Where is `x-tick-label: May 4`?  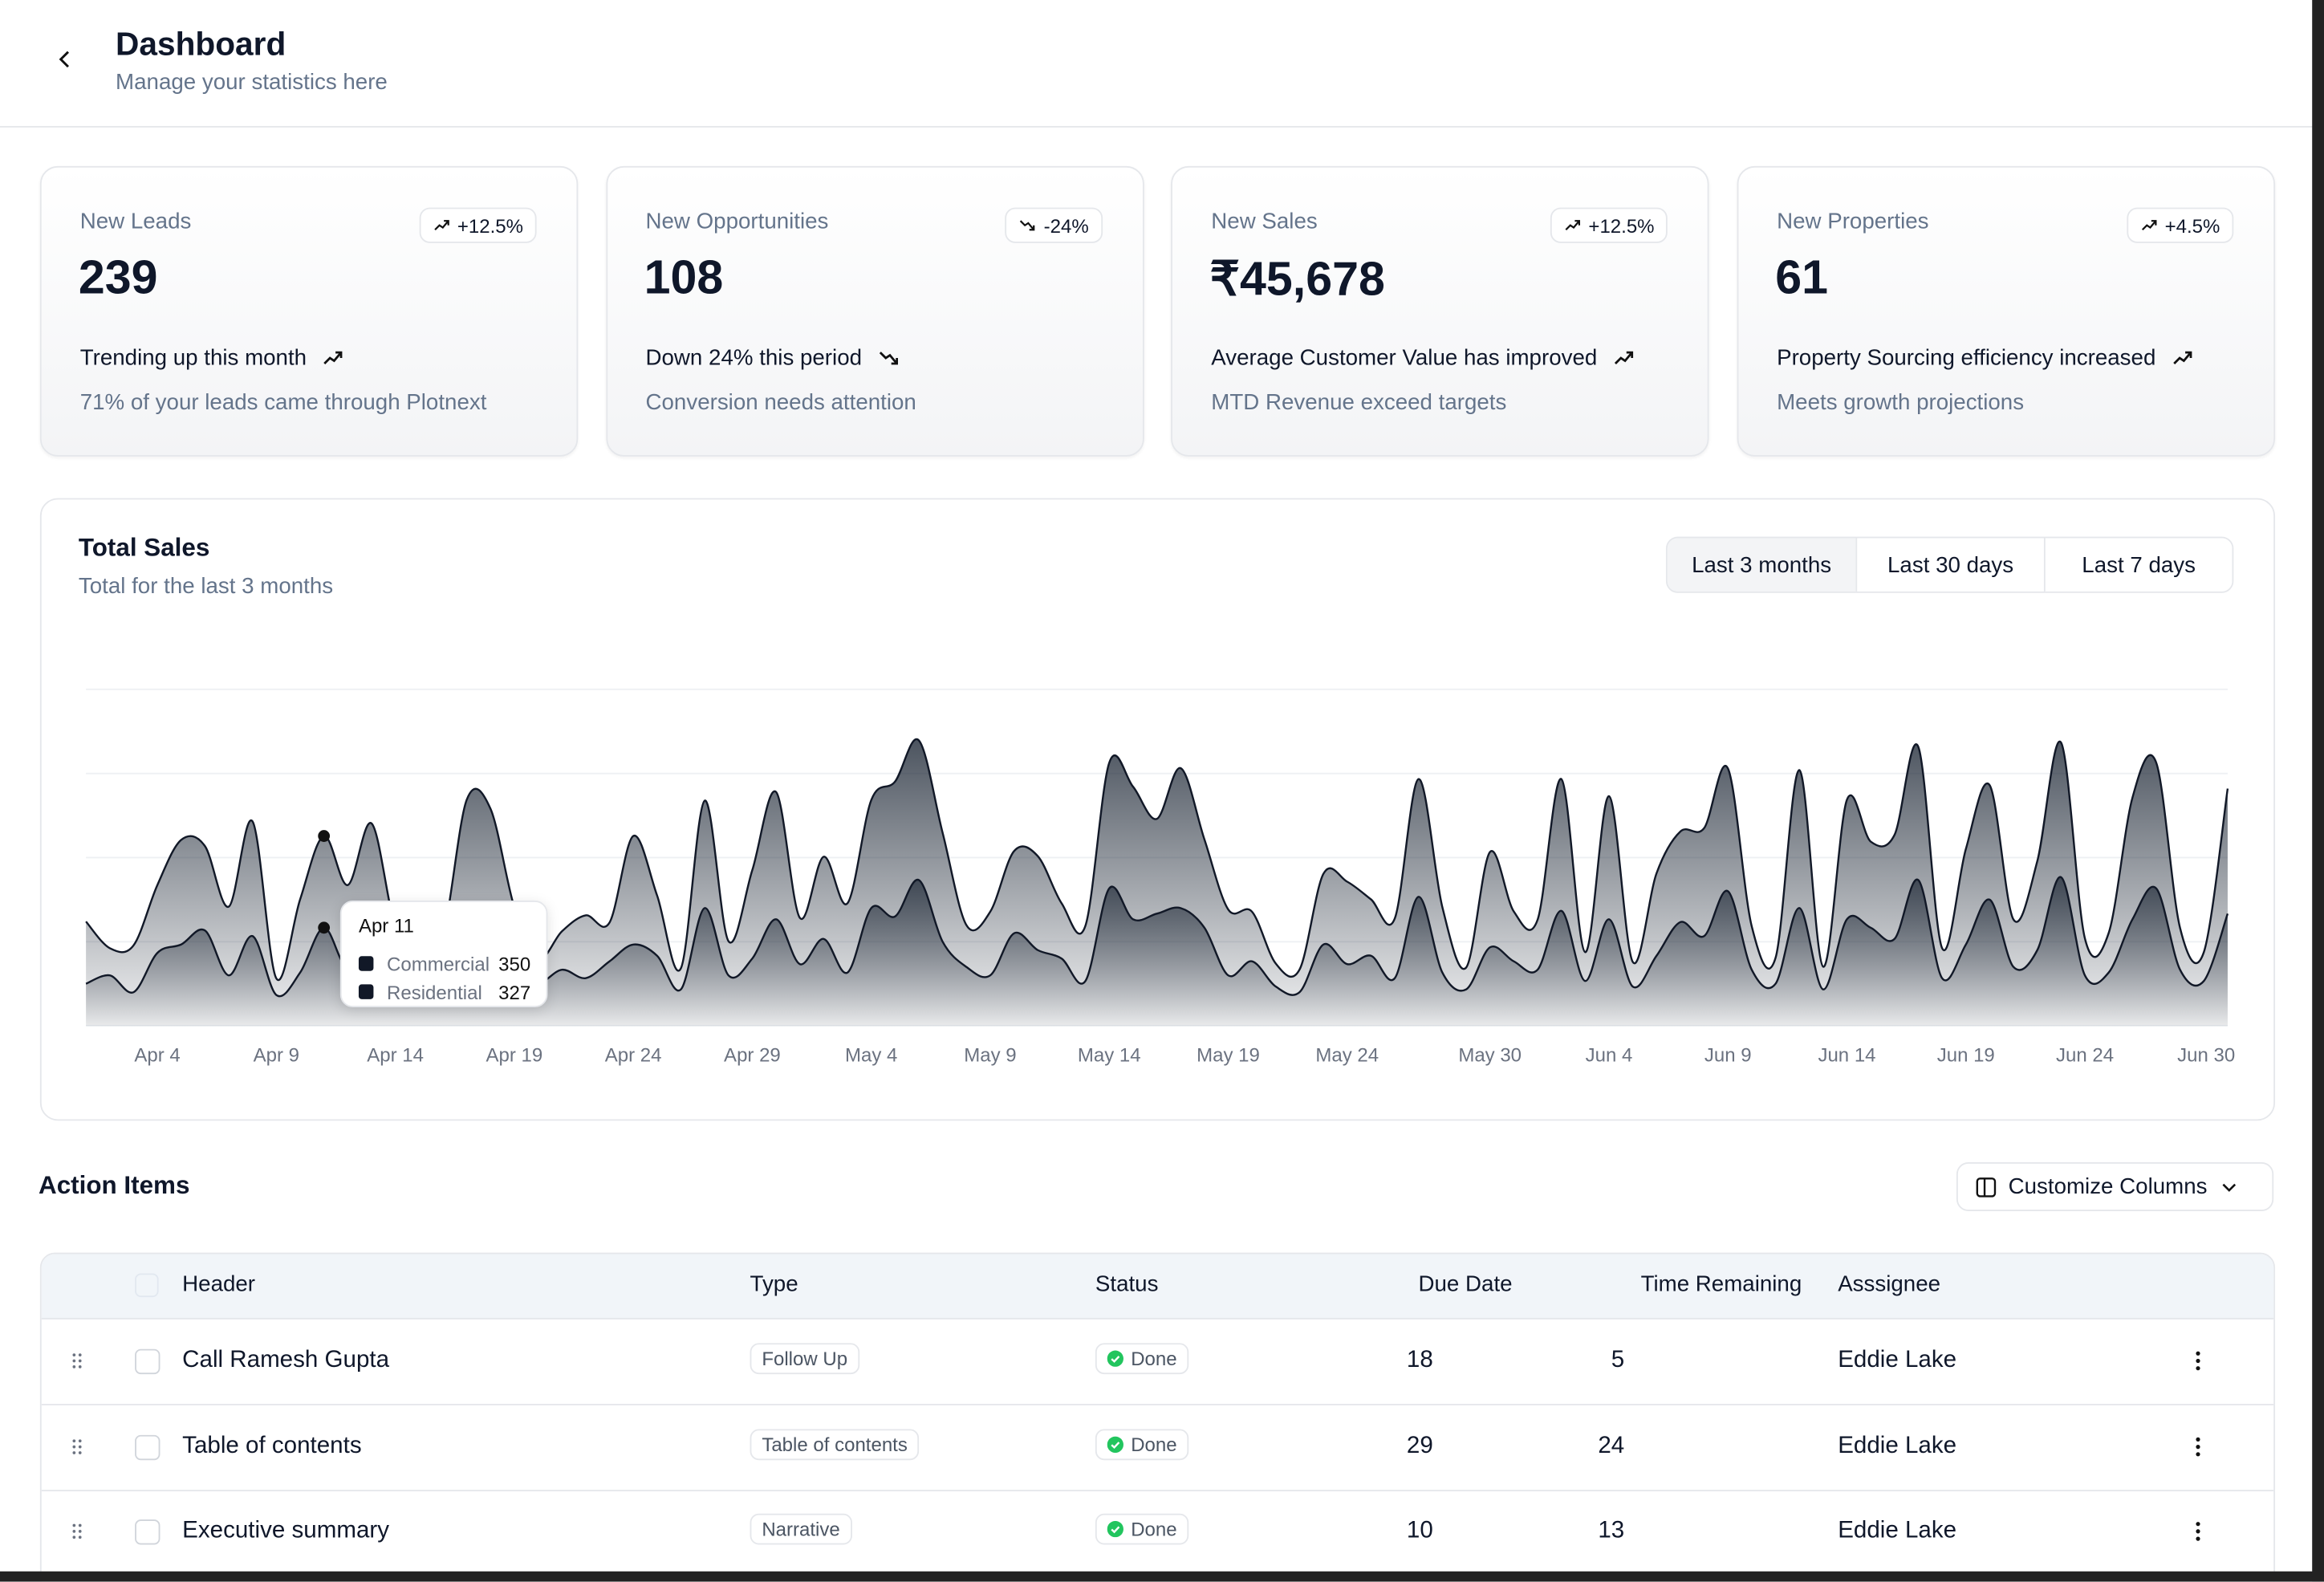 x-tick-label: May 4 is located at coordinates (871, 1055).